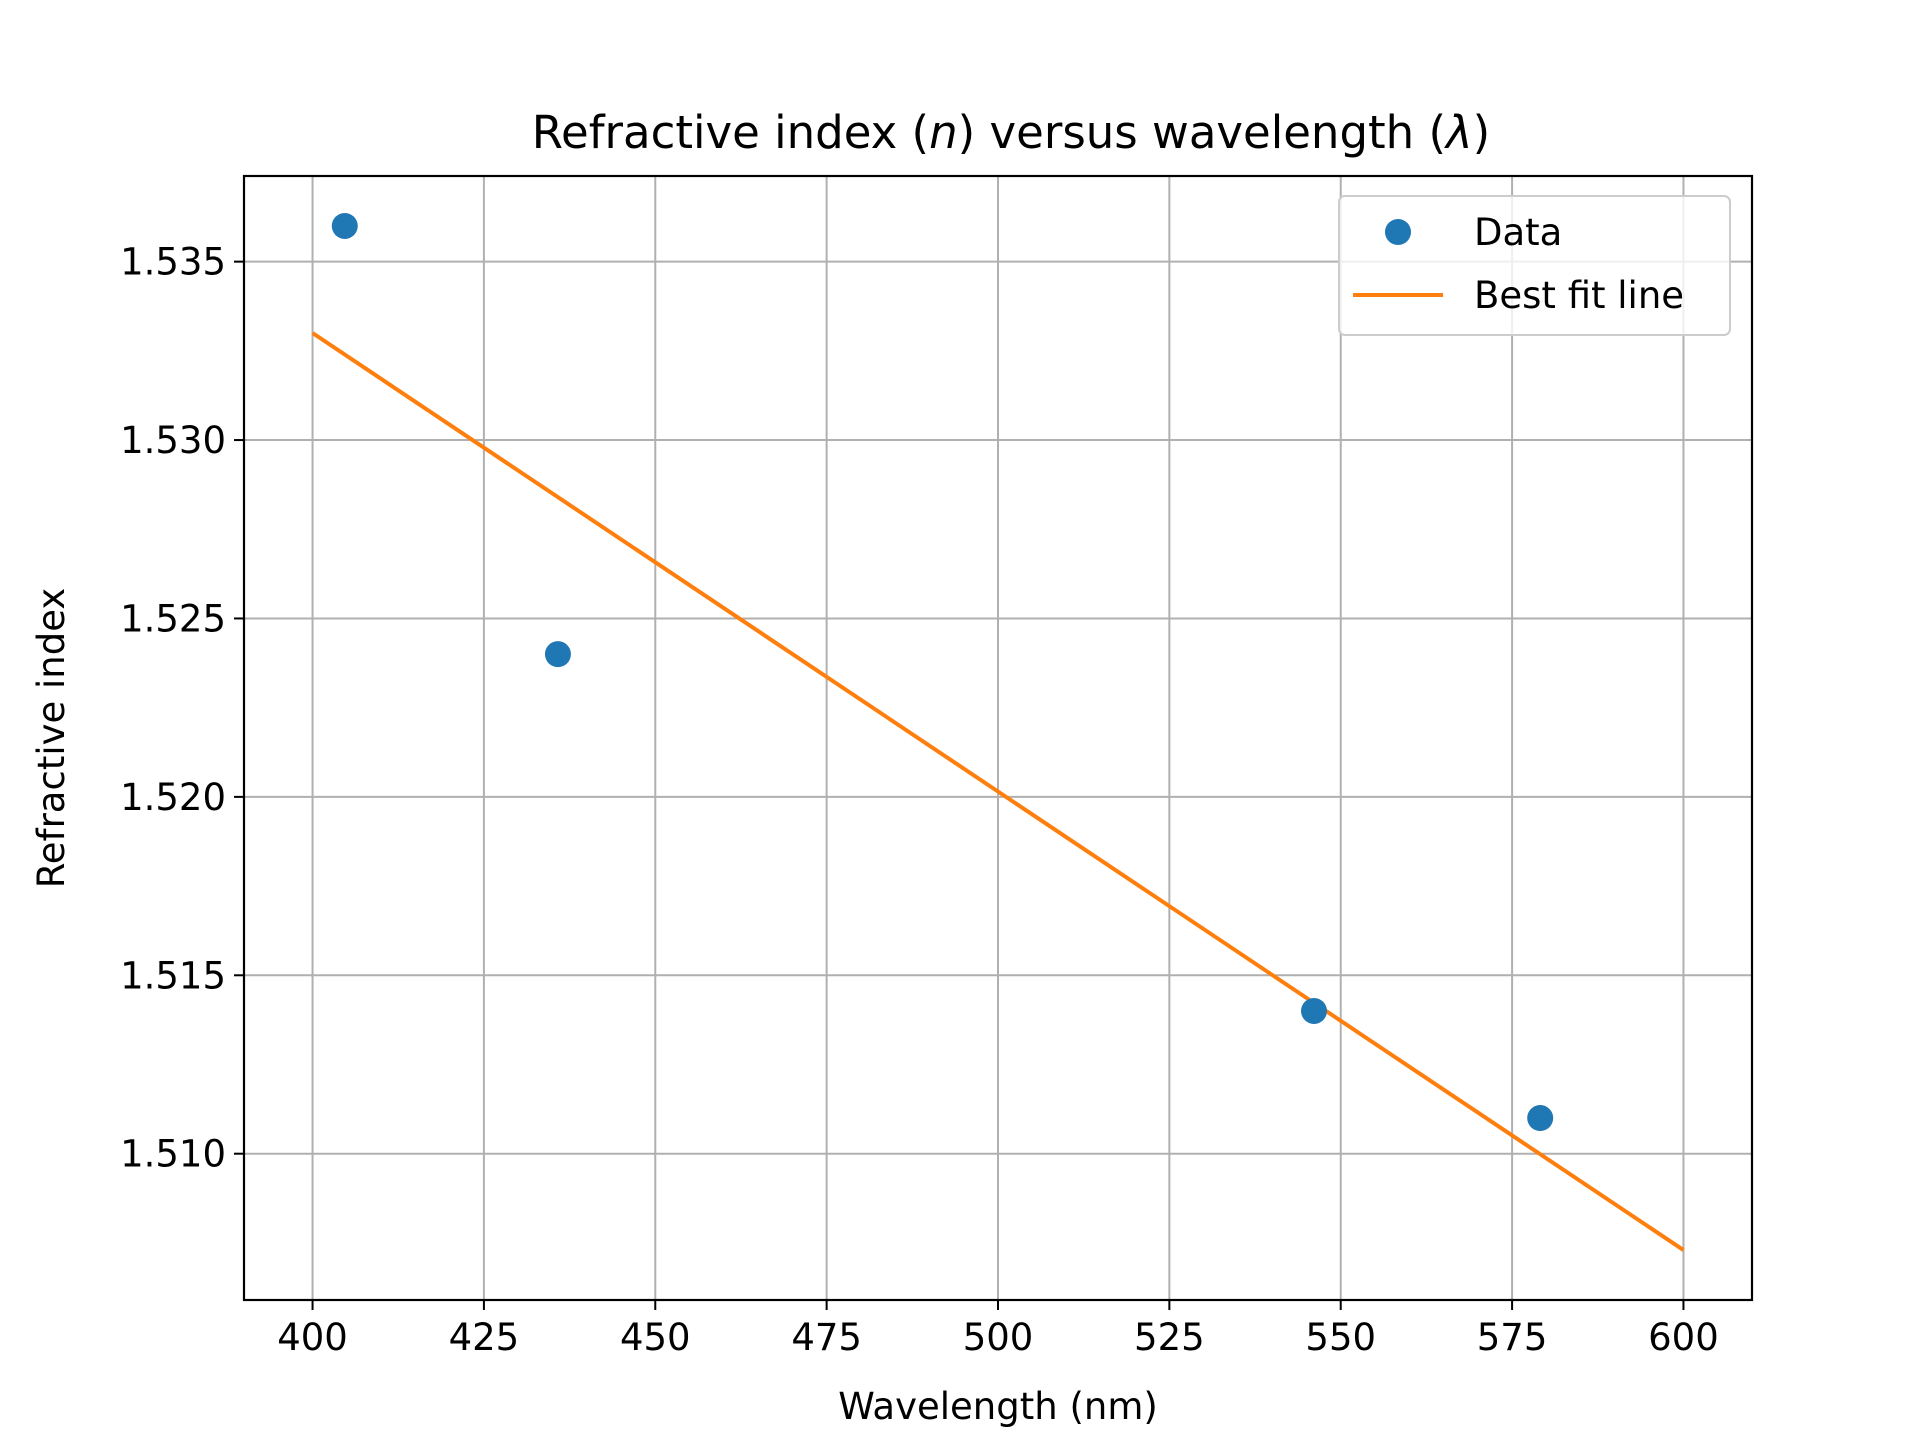 The width and height of the screenshot is (1920, 1444). What do you see at coordinates (173, 618) in the screenshot?
I see `y-tick-label: 1.525` at bounding box center [173, 618].